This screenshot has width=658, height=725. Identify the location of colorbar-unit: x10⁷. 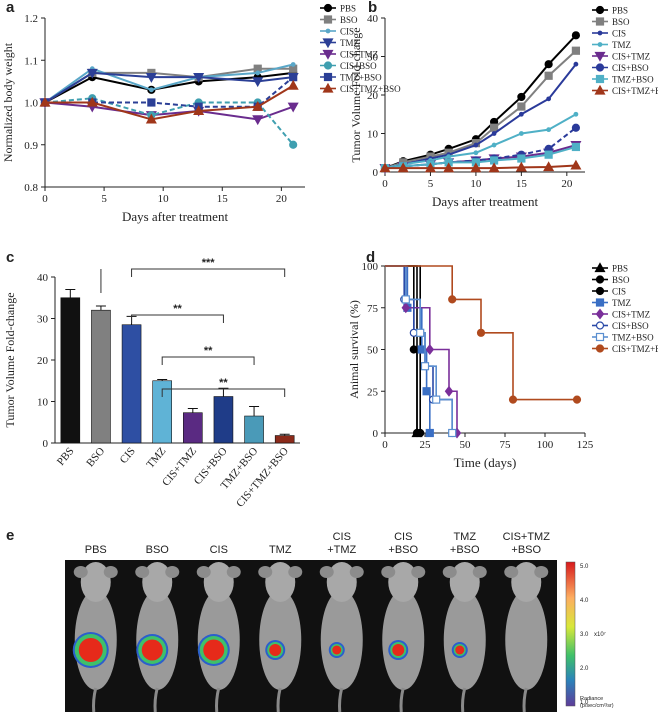
(600, 634).